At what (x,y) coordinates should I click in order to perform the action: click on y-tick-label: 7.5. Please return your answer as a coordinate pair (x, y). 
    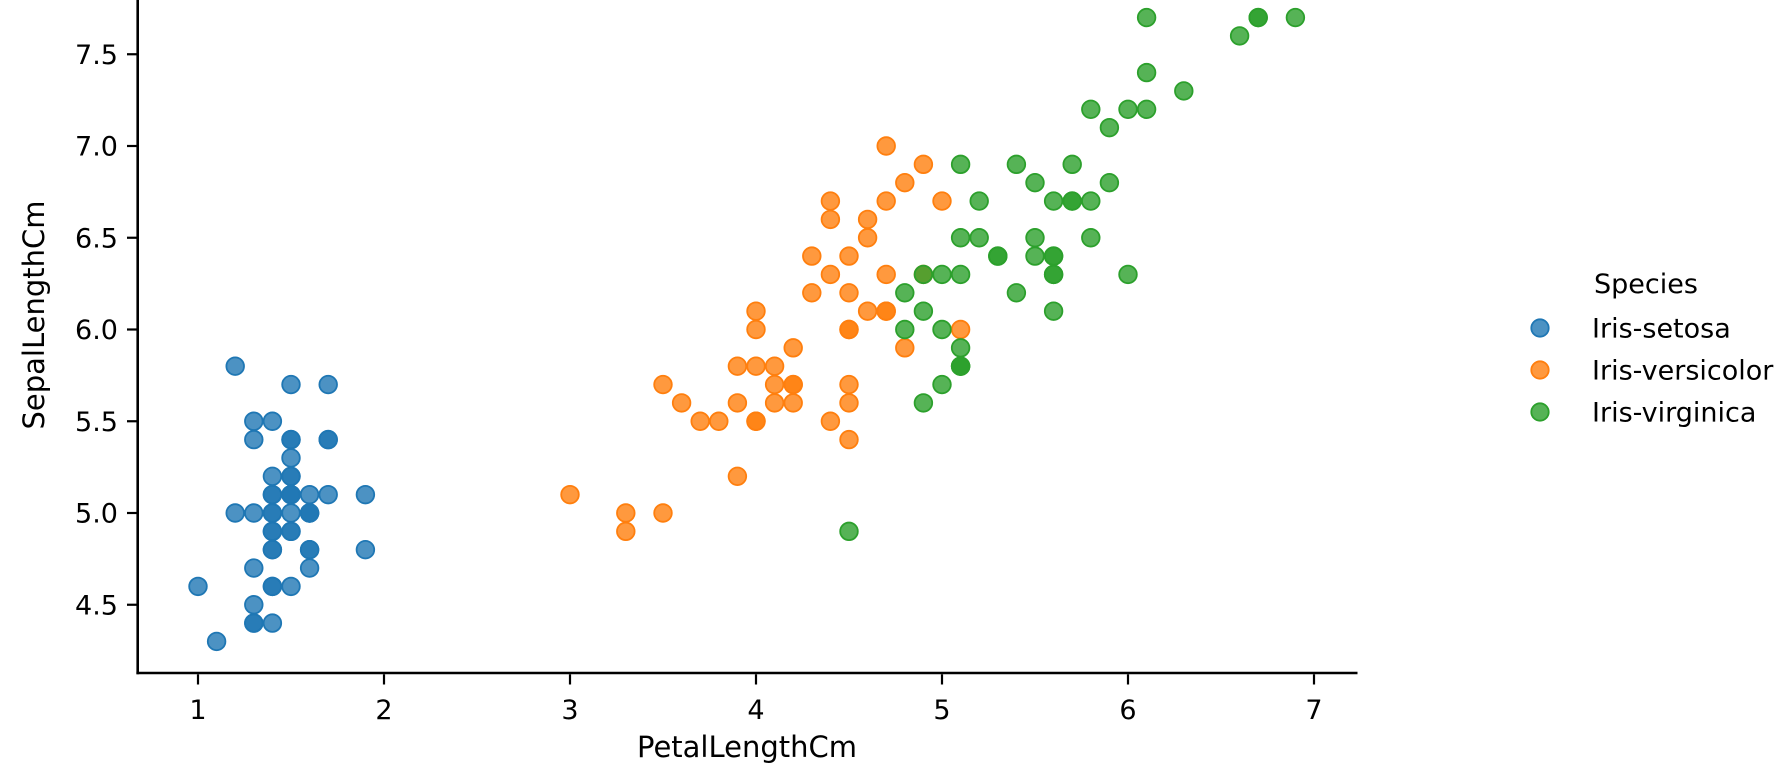
    Looking at the image, I should click on (96, 55).